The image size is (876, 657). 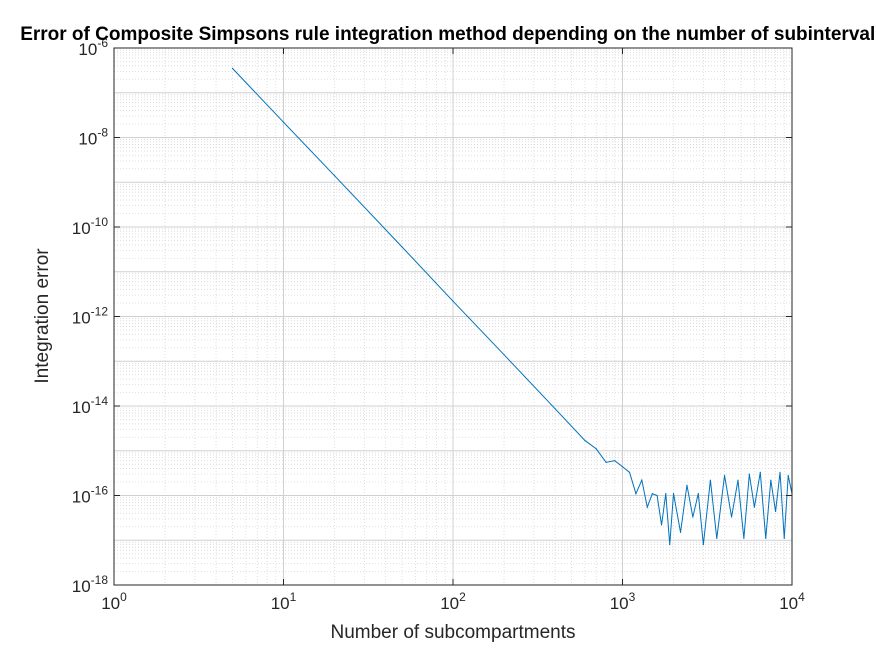 I want to click on y-tick-label: 10⁻¹⁸, so click(x=90, y=584).